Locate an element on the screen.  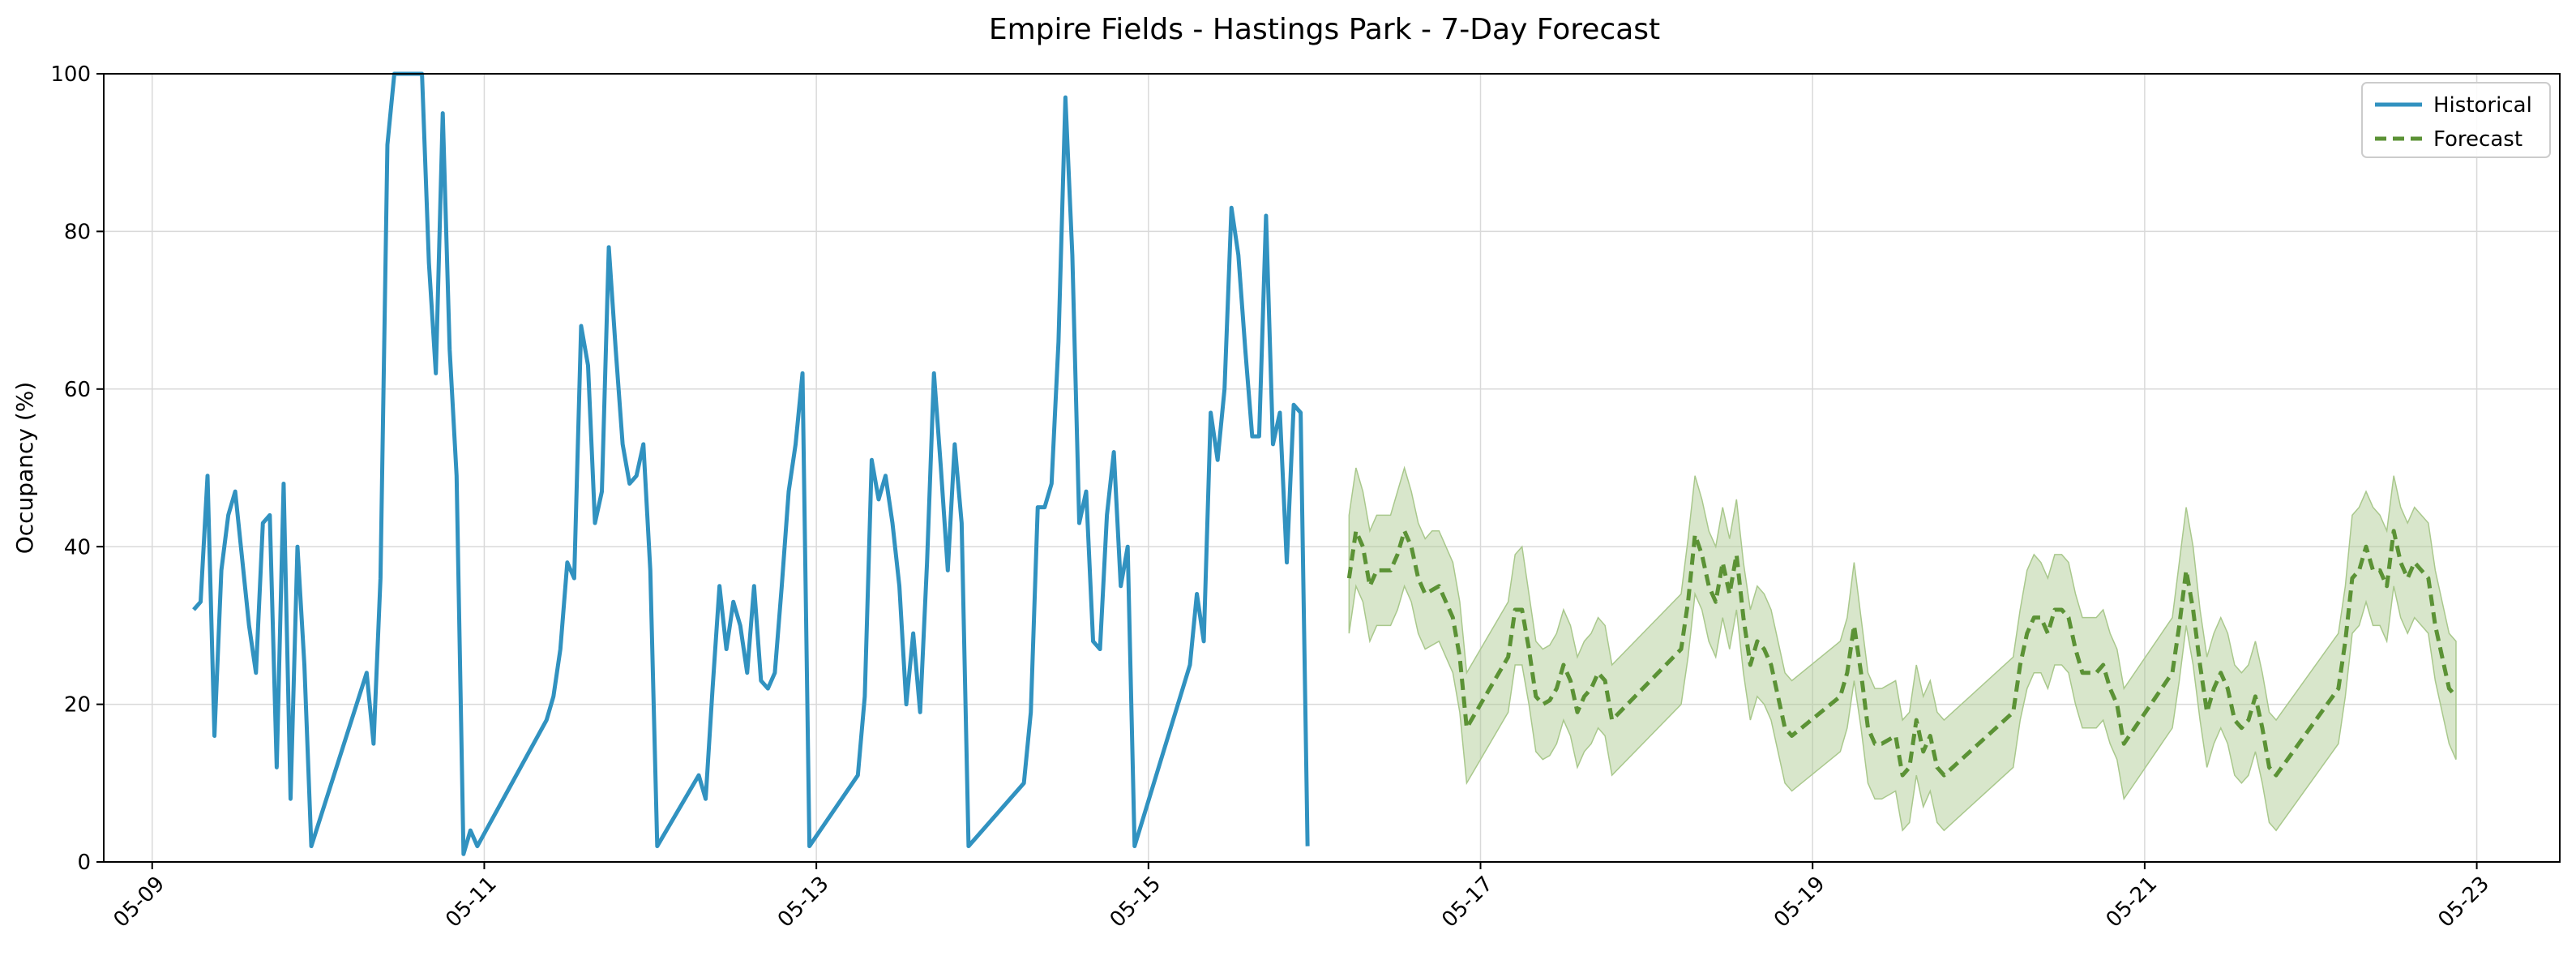
legend-label: Historical is located at coordinates (2482, 105).